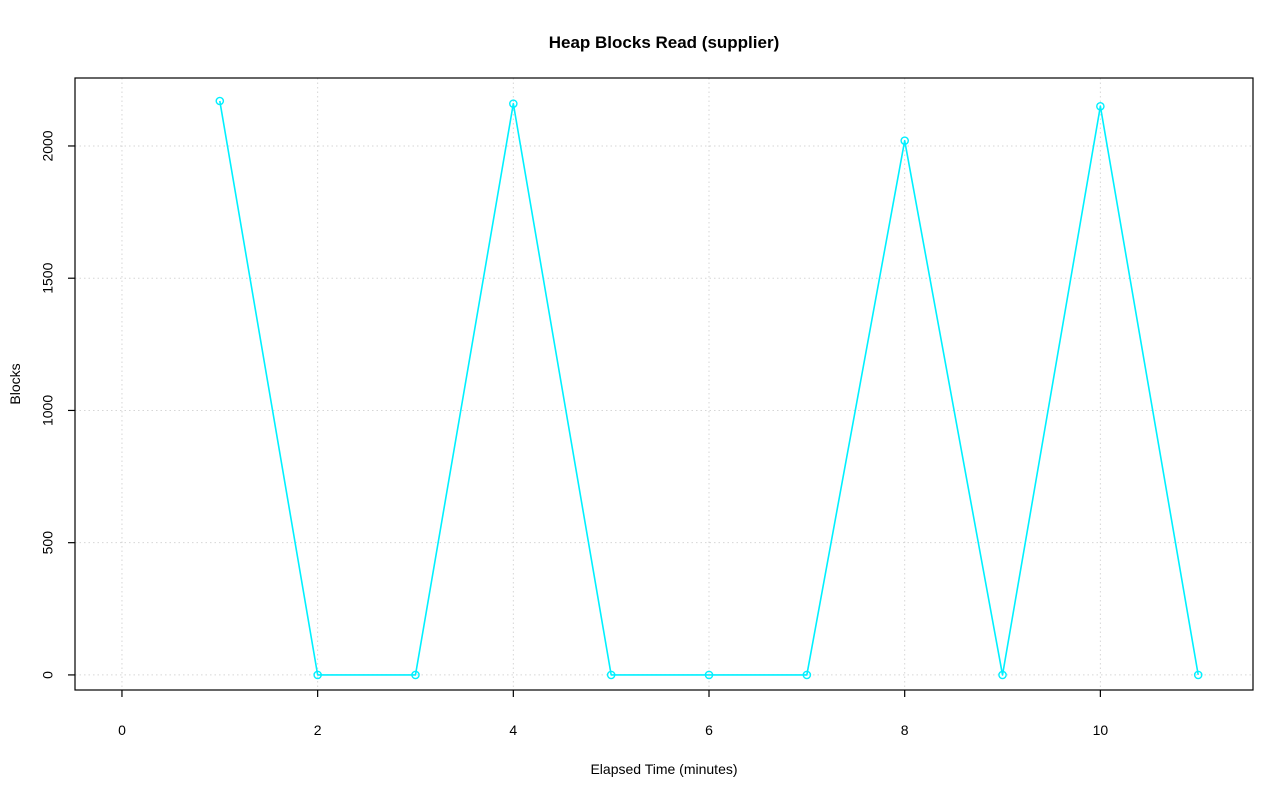 This screenshot has height=801, width=1280. Describe the element at coordinates (613, 714) in the screenshot. I see `x-axis: 0 2 4 6 8 10` at that location.